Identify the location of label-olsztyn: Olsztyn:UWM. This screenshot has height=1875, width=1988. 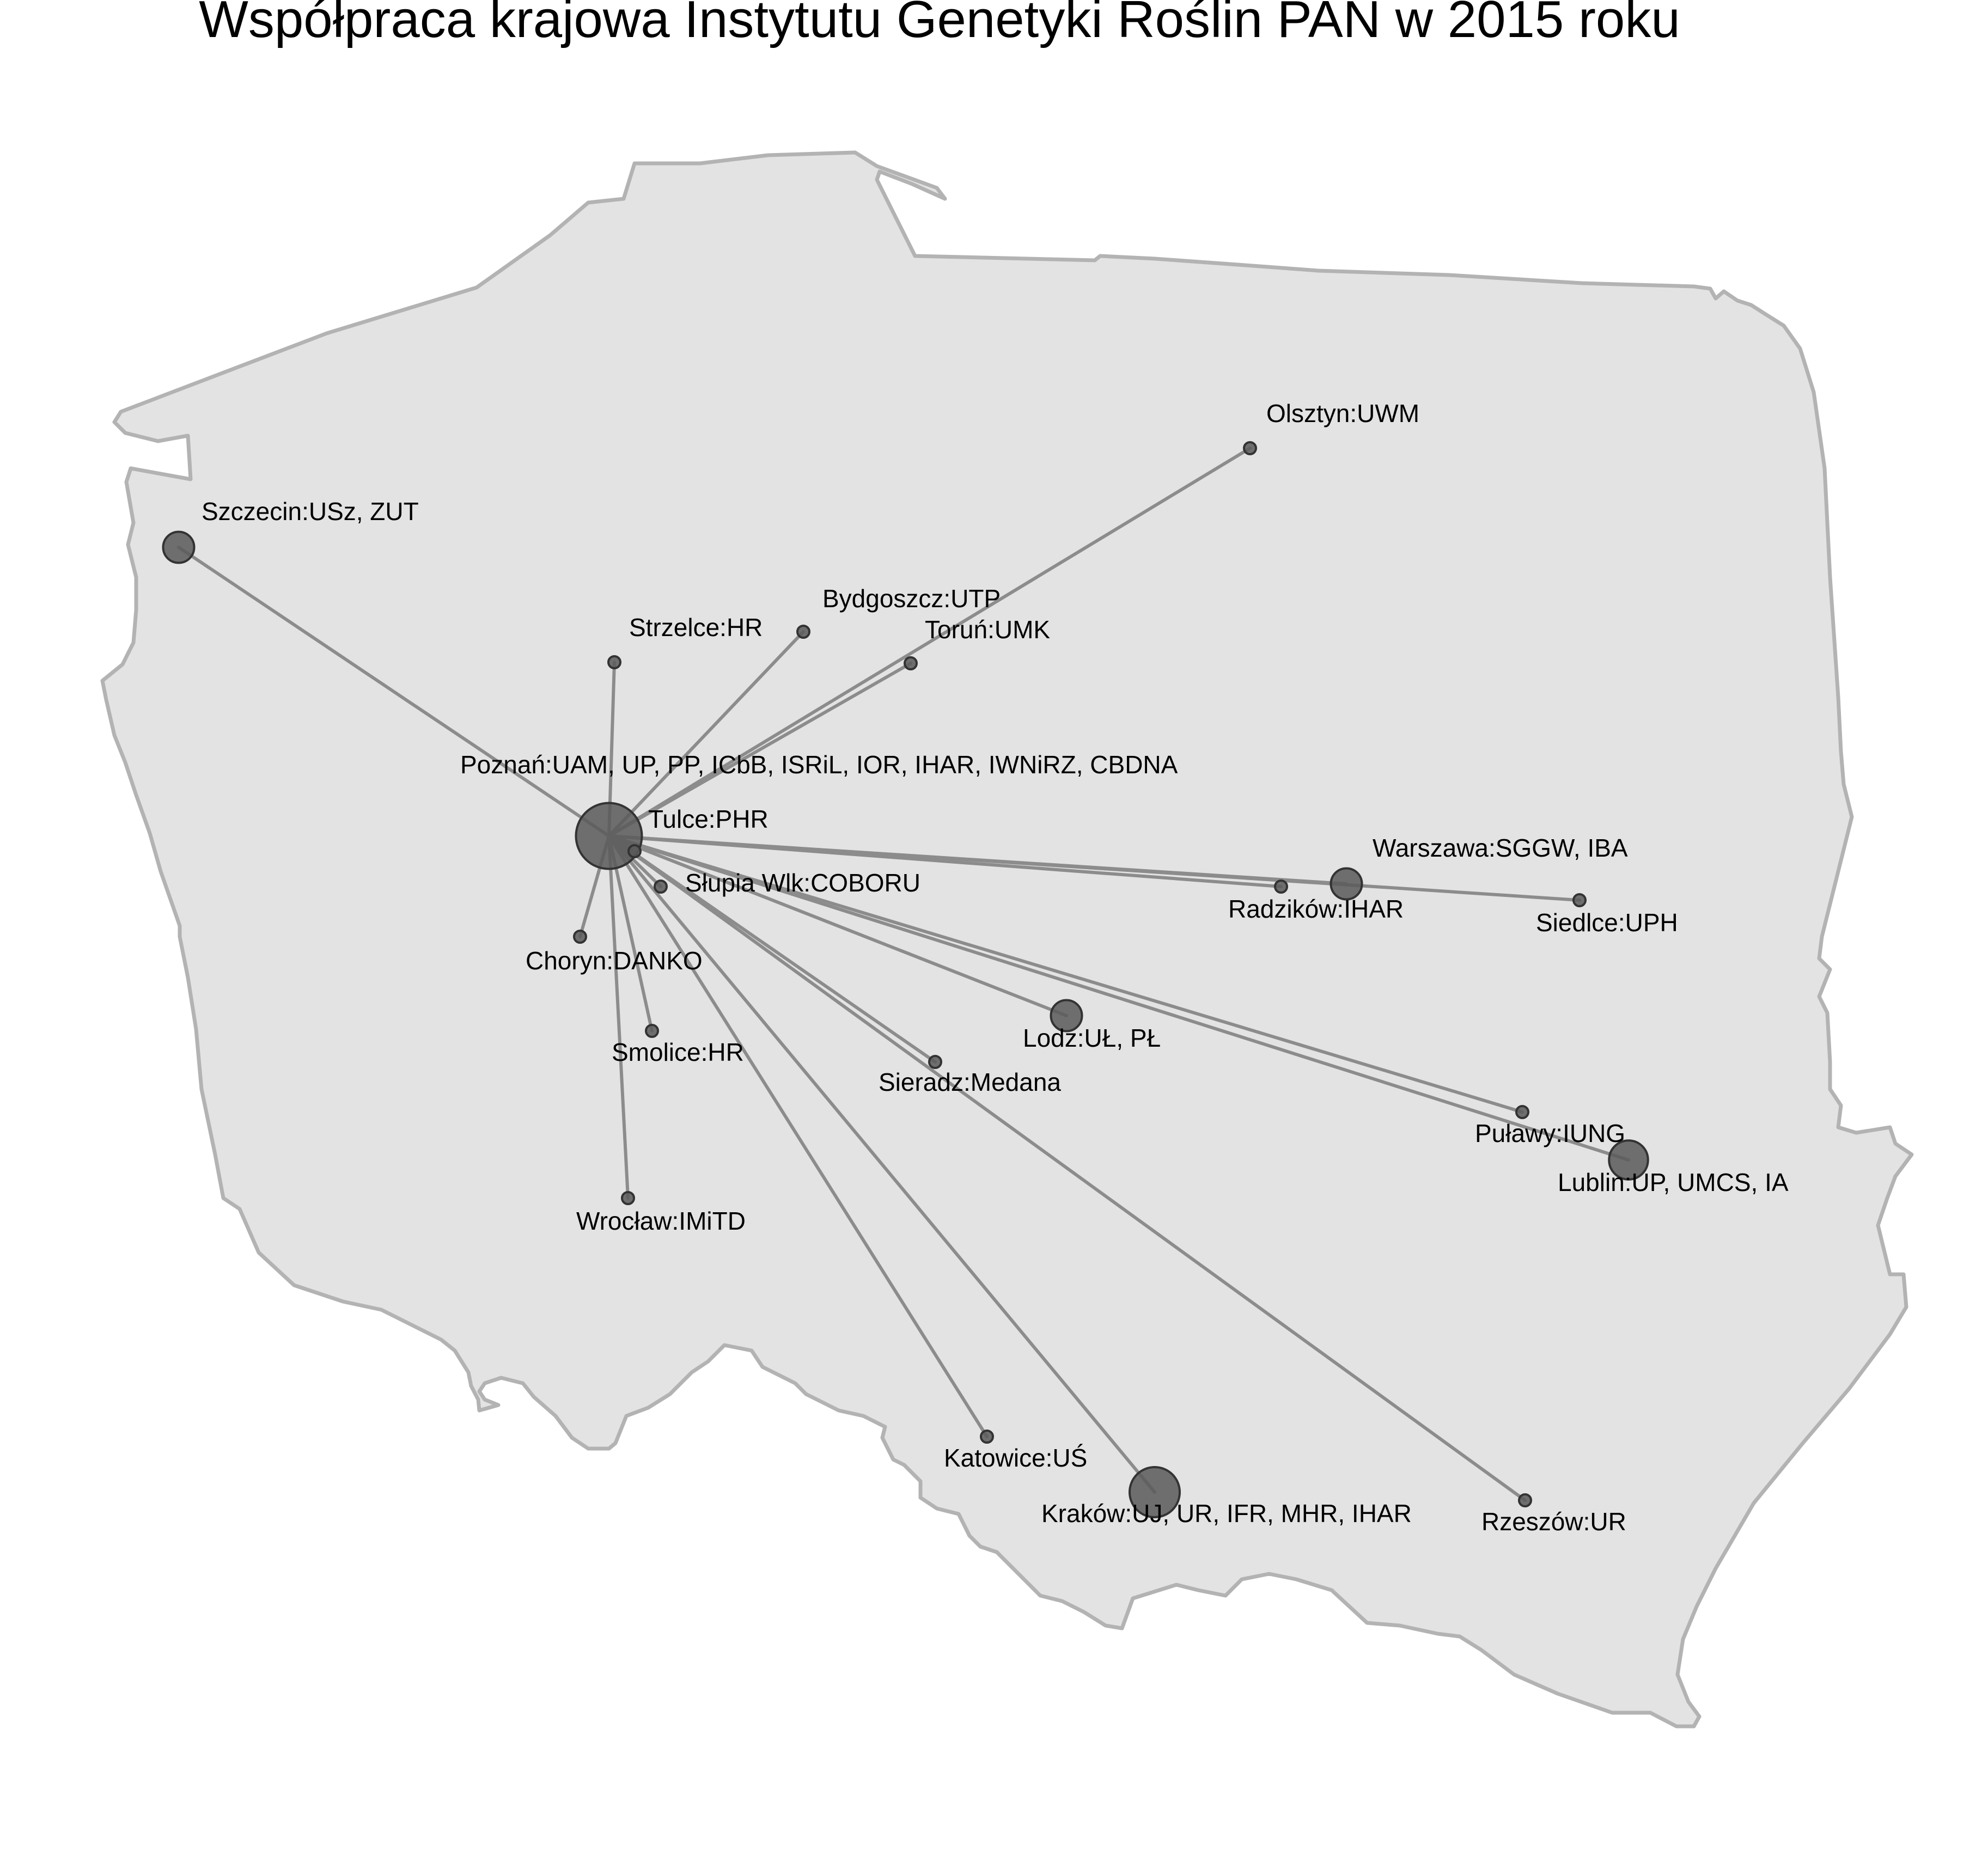
(1343, 413).